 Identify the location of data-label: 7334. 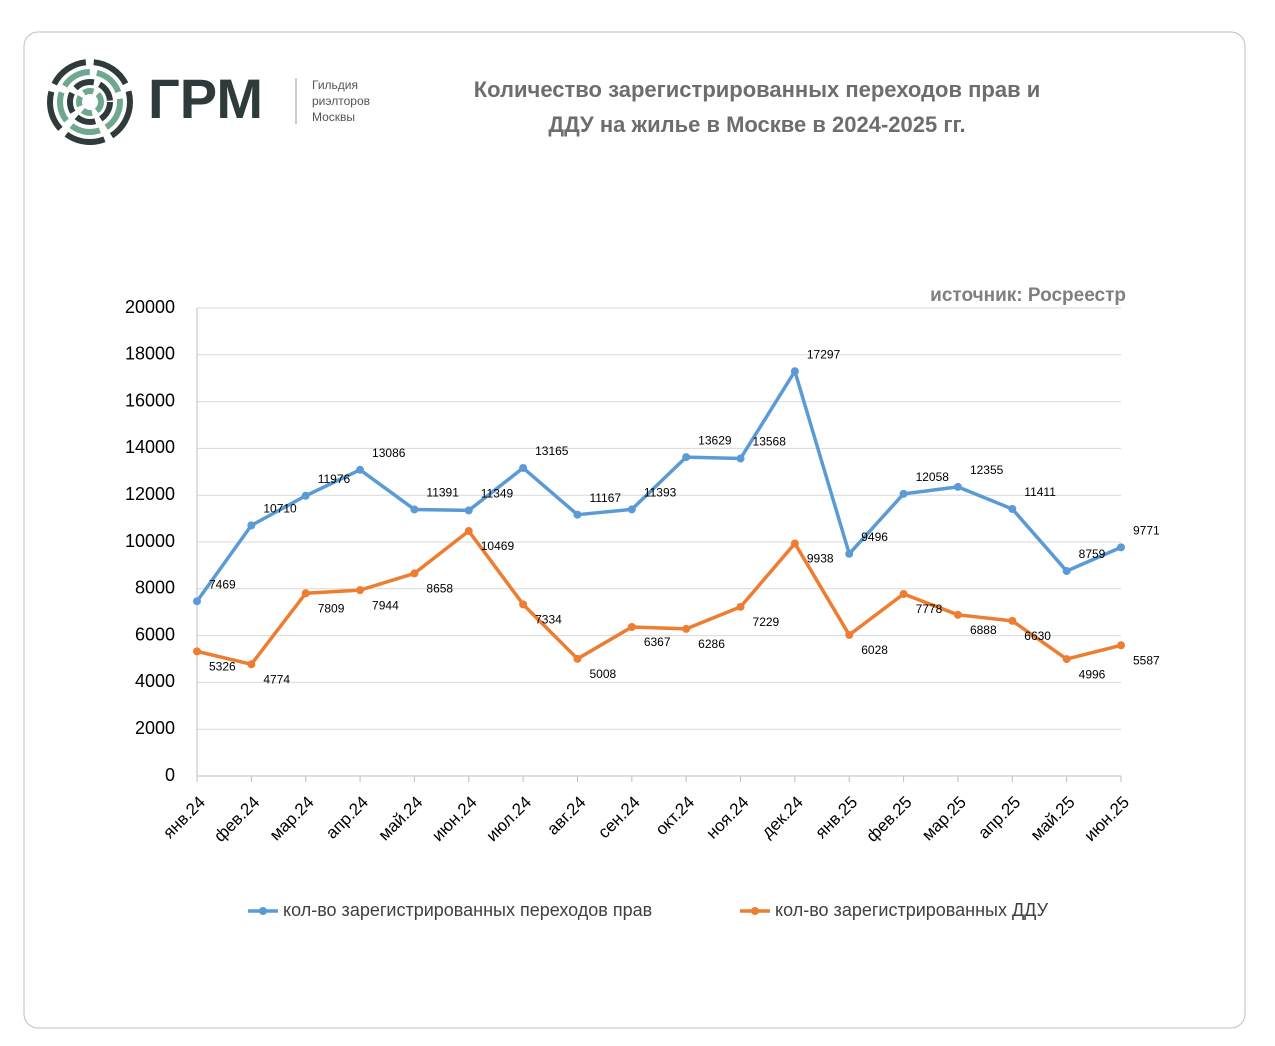
(548, 620).